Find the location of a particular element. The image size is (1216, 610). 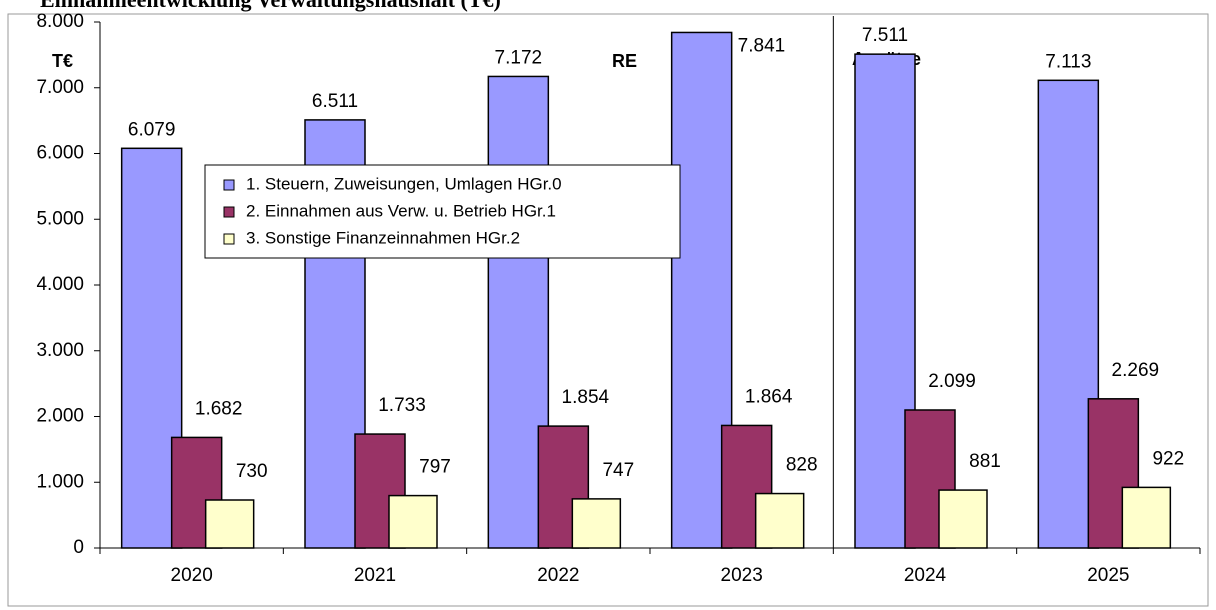

y-tick-label: 5.000 is located at coordinates (60, 218).